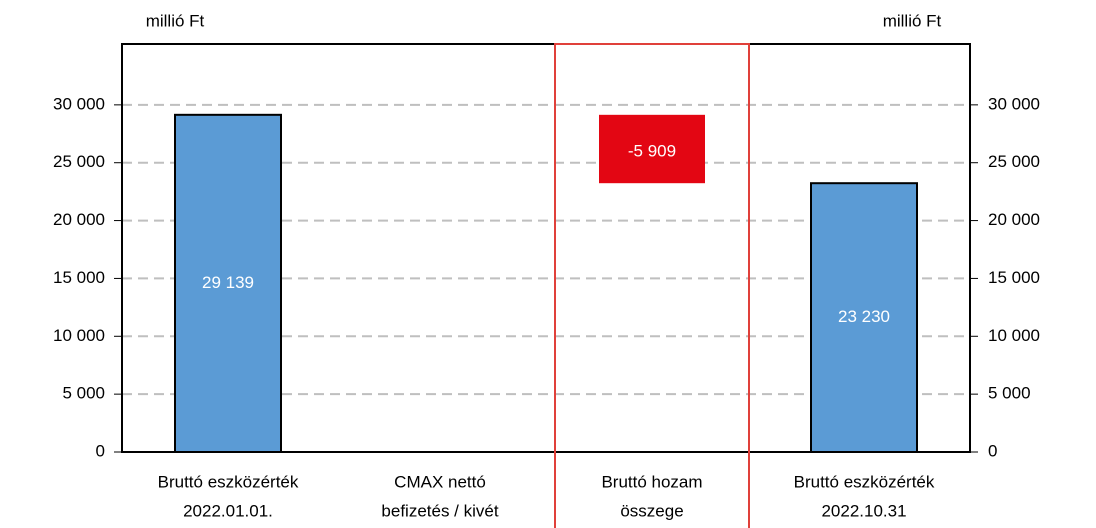 The width and height of the screenshot is (1096, 528). What do you see at coordinates (1014, 219) in the screenshot?
I see `y2-tick-label: 20 000` at bounding box center [1014, 219].